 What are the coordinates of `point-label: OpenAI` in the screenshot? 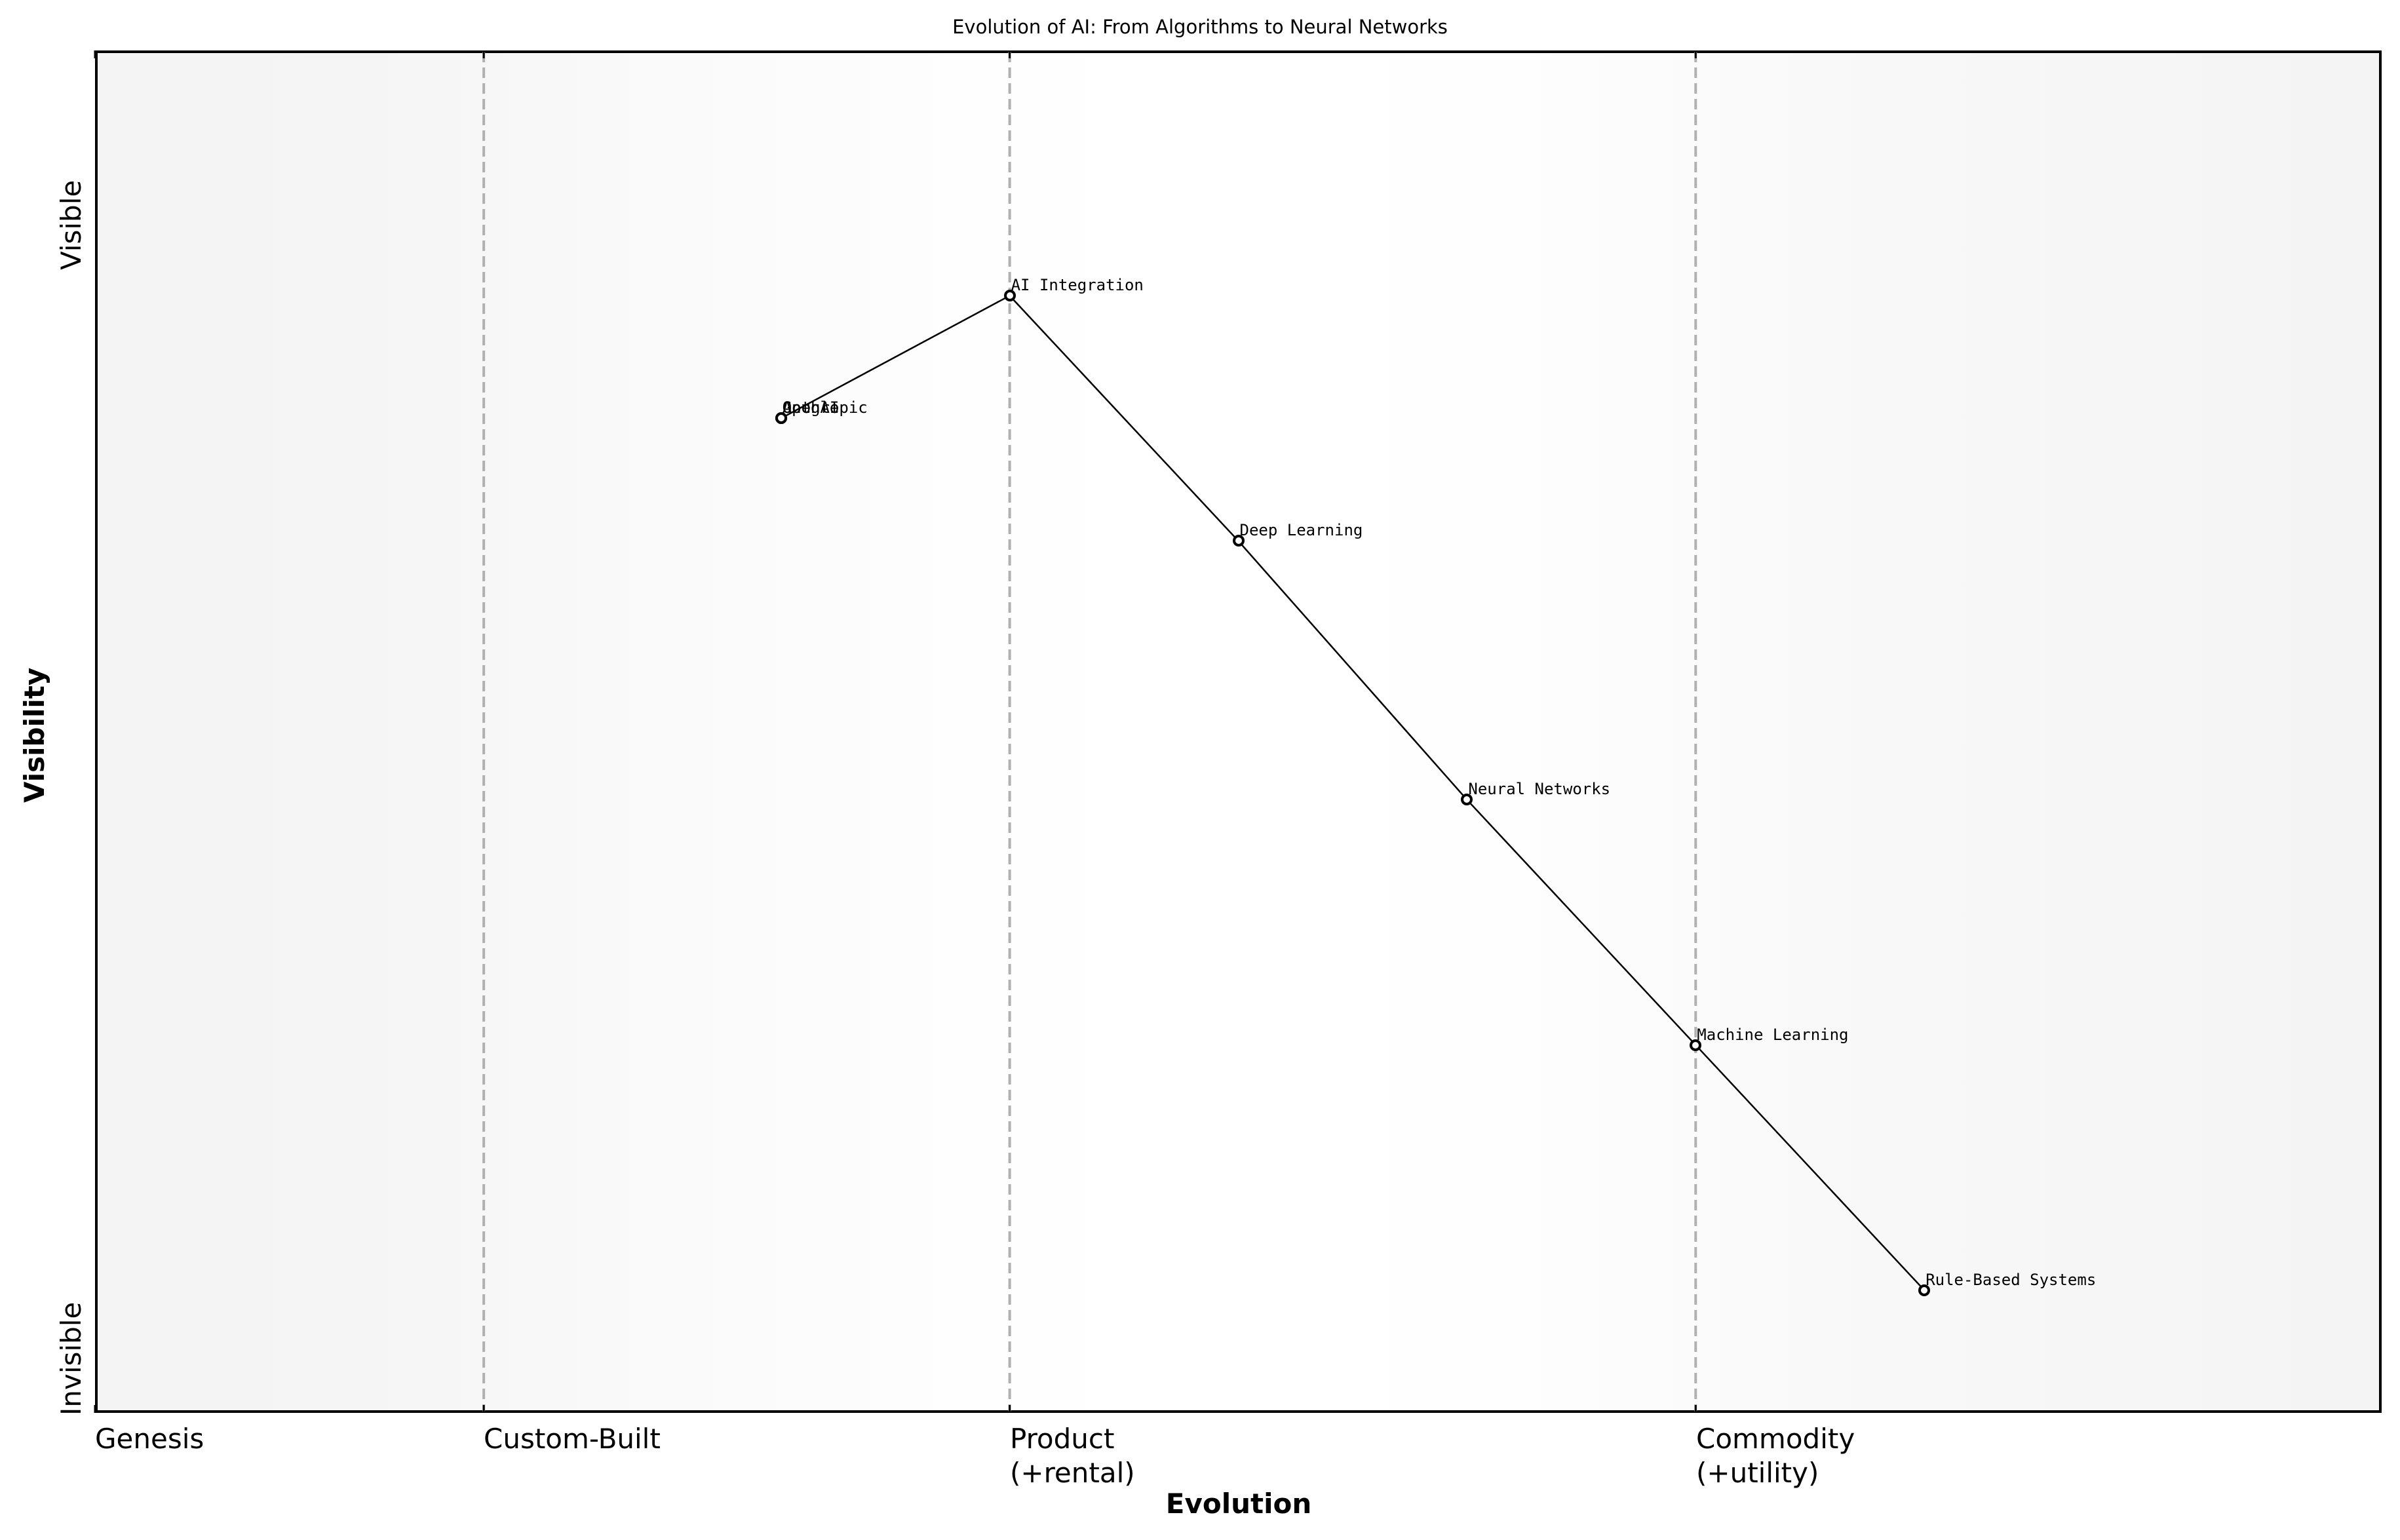 It's located at (811, 407).